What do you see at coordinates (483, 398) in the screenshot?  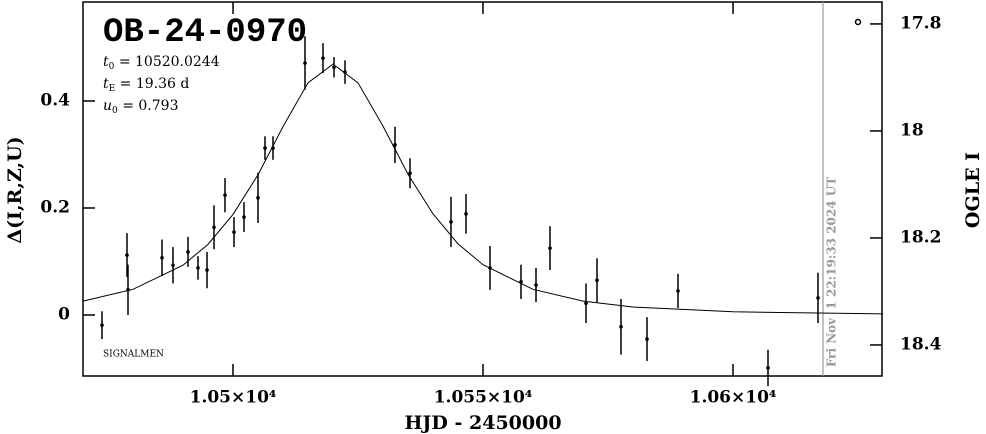 I see `x-tick-label: 1.055×10⁴` at bounding box center [483, 398].